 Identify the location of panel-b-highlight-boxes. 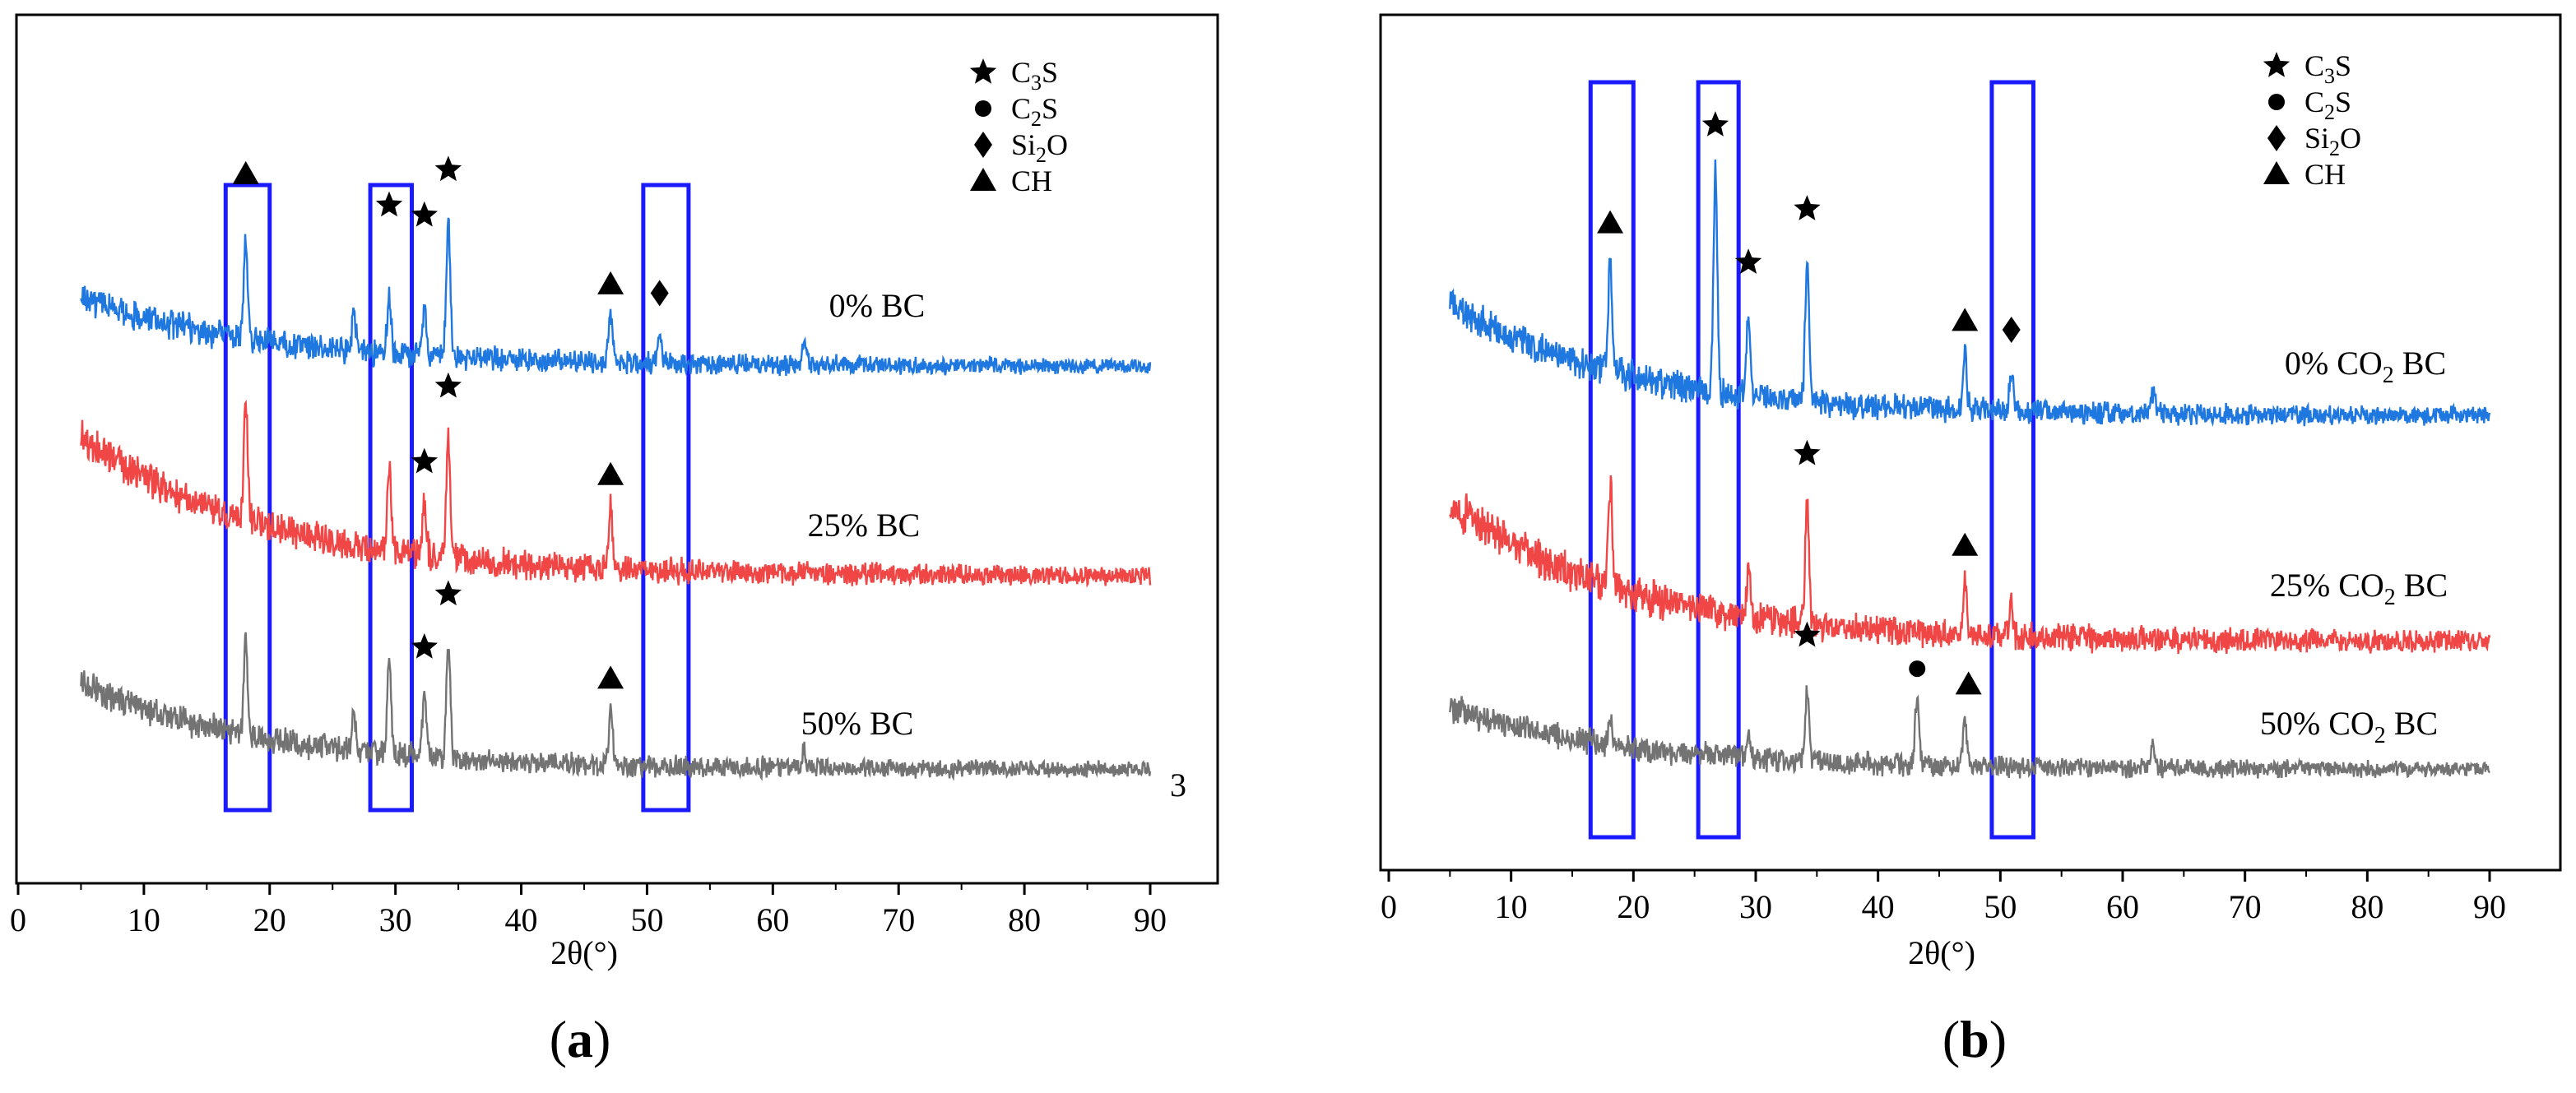
(1812, 460).